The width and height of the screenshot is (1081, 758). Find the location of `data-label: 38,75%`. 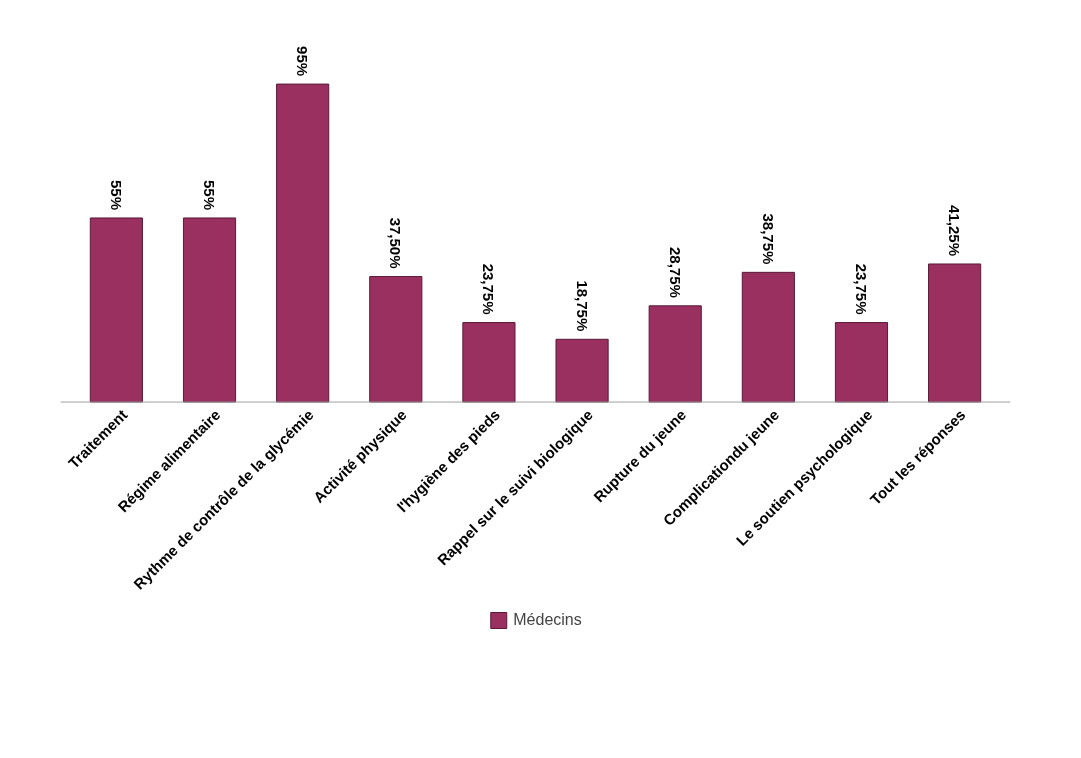

data-label: 38,75% is located at coordinates (768, 239).